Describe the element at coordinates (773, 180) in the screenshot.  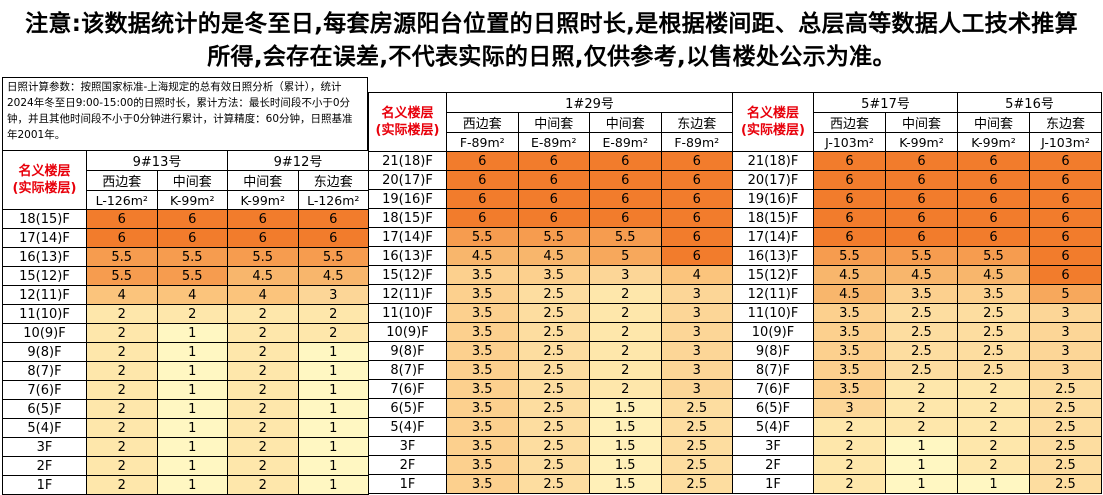
I see `floor-label: 20(17)F` at that location.